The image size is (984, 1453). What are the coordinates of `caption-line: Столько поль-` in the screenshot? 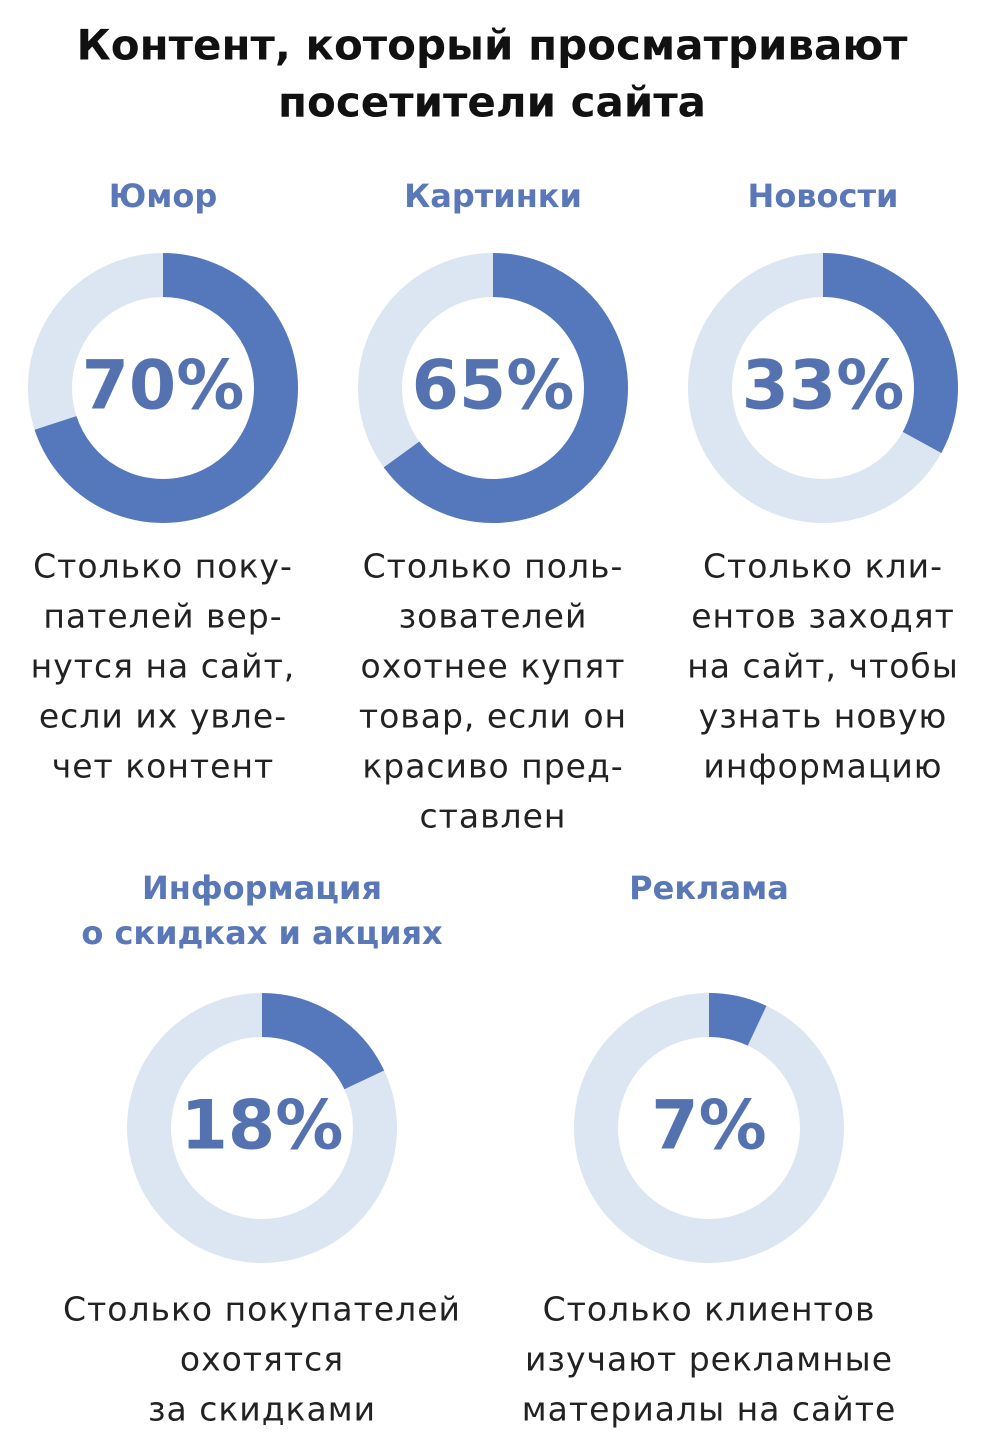 It's located at (493, 566).